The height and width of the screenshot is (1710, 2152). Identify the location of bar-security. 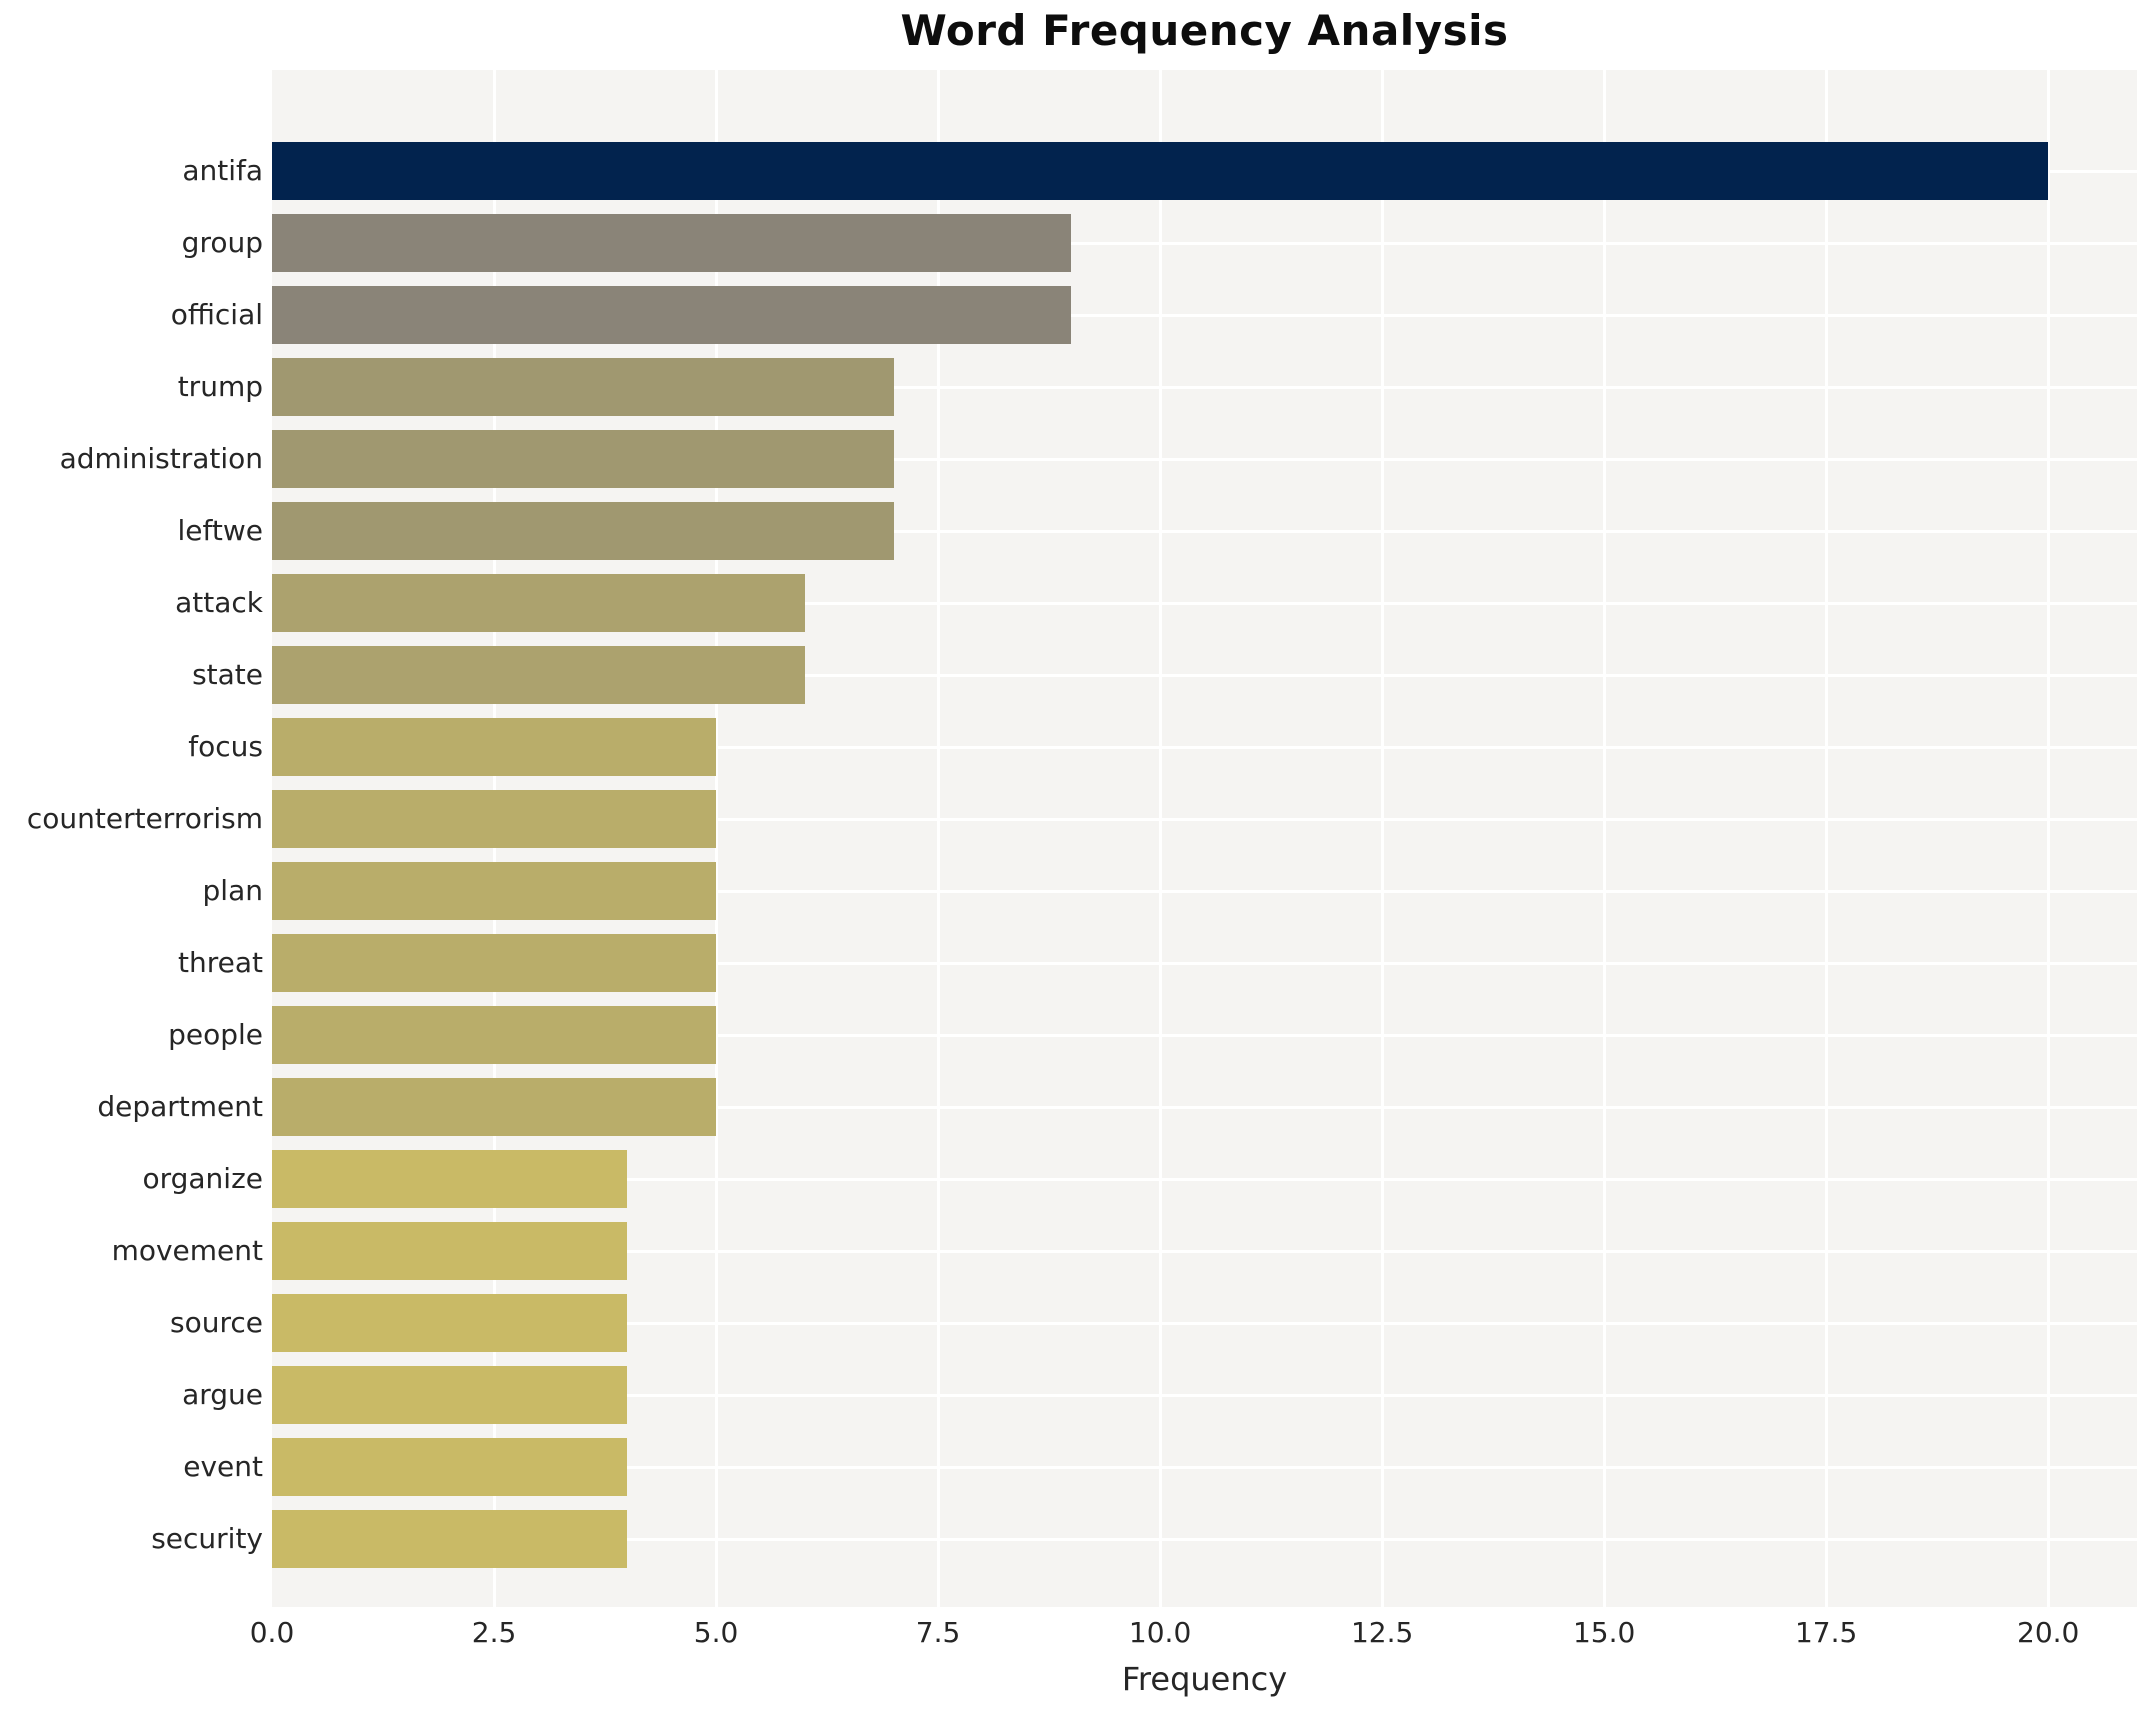
(450, 1539).